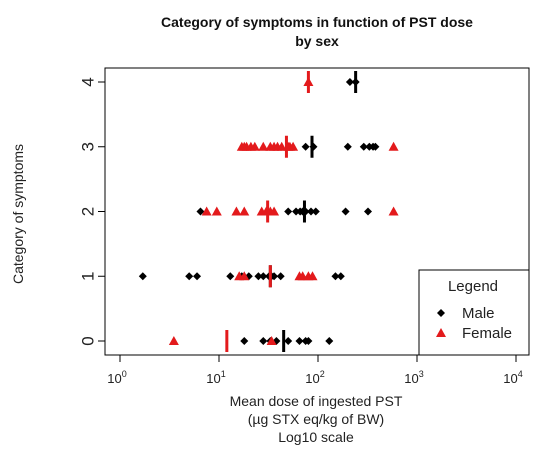 The width and height of the screenshot is (550, 464). I want to click on x-tick-exponent: 3, so click(421, 374).